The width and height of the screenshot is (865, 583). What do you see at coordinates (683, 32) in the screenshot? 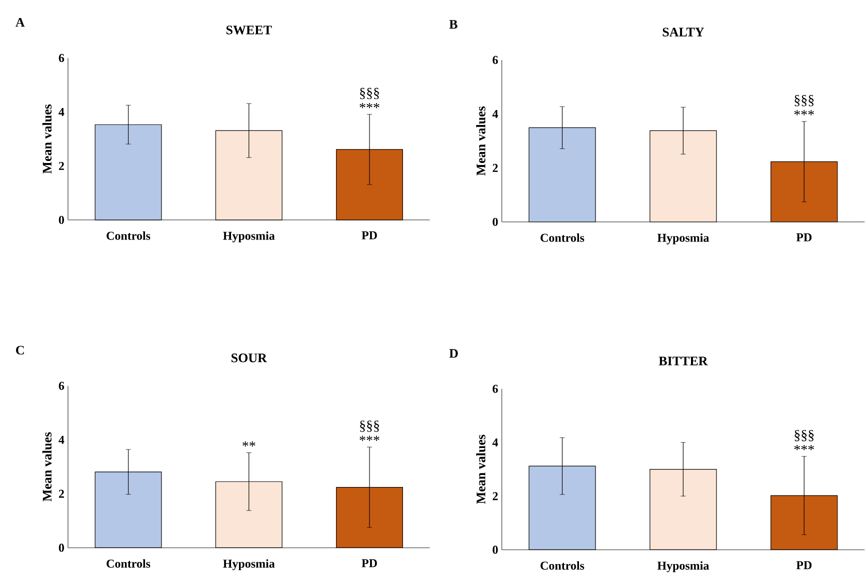
I see `chart-title: SALTY` at bounding box center [683, 32].